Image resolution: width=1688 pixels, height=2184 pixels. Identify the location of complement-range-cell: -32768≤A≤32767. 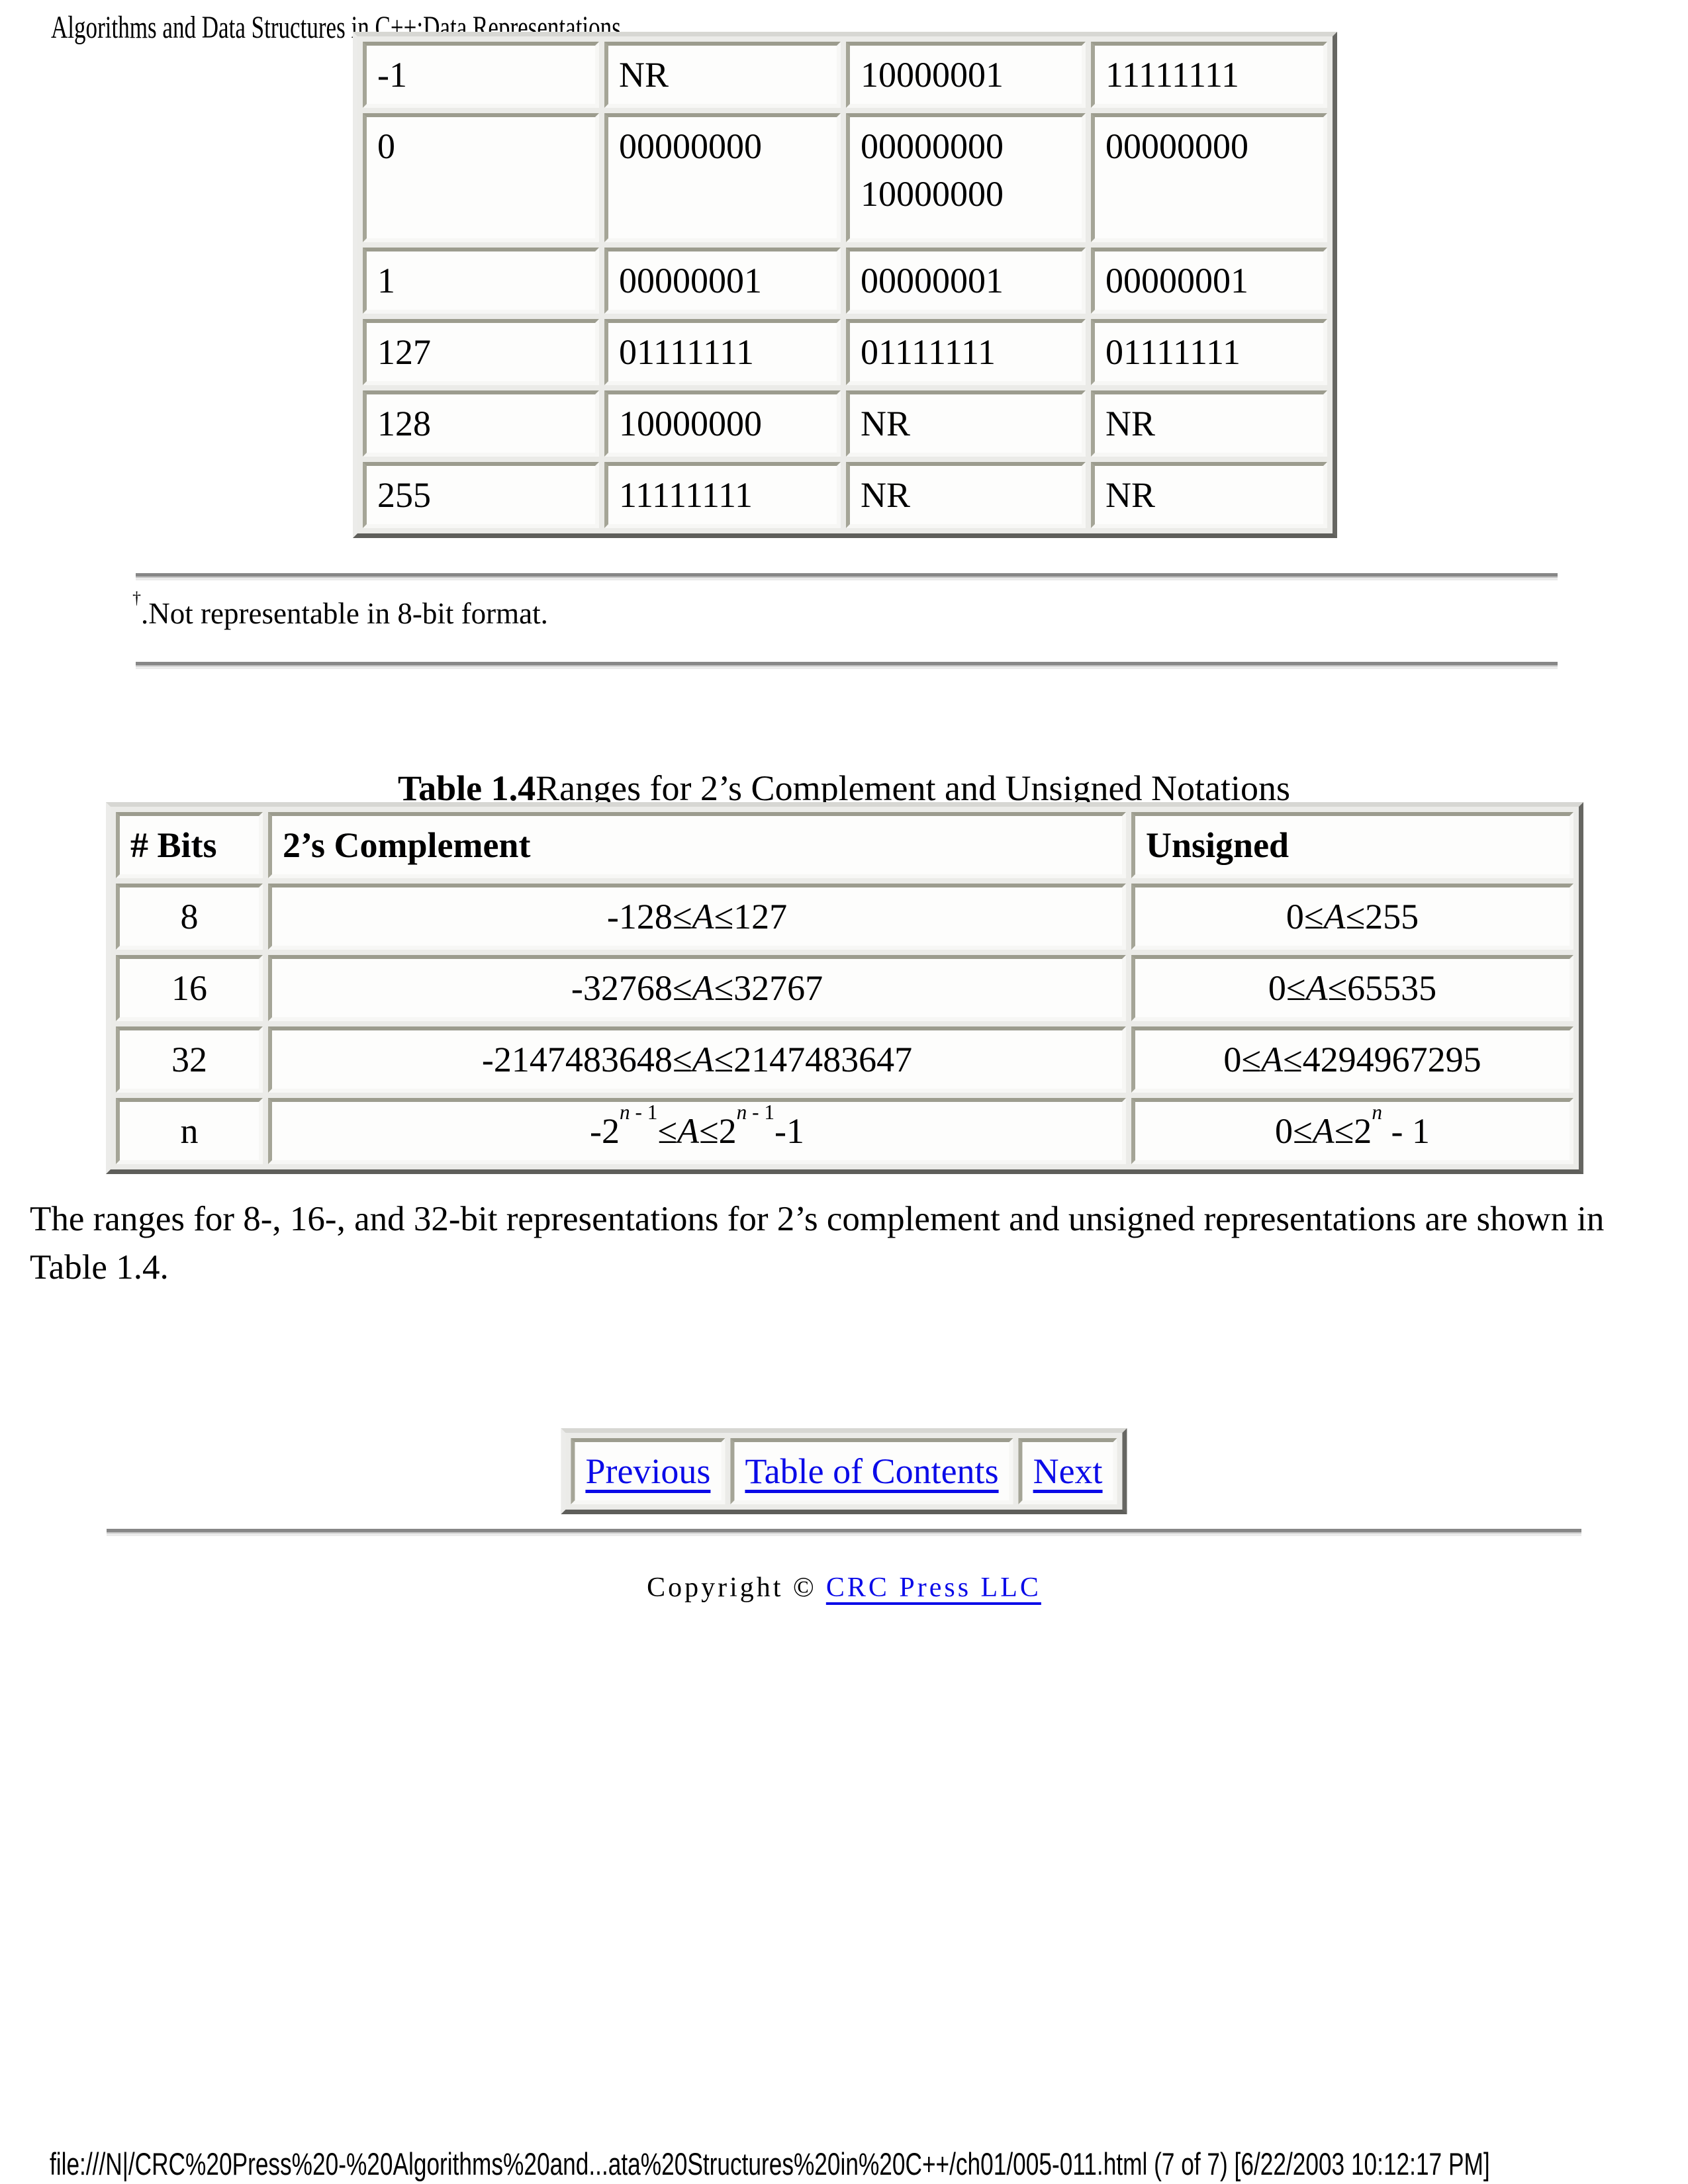
(697, 988).